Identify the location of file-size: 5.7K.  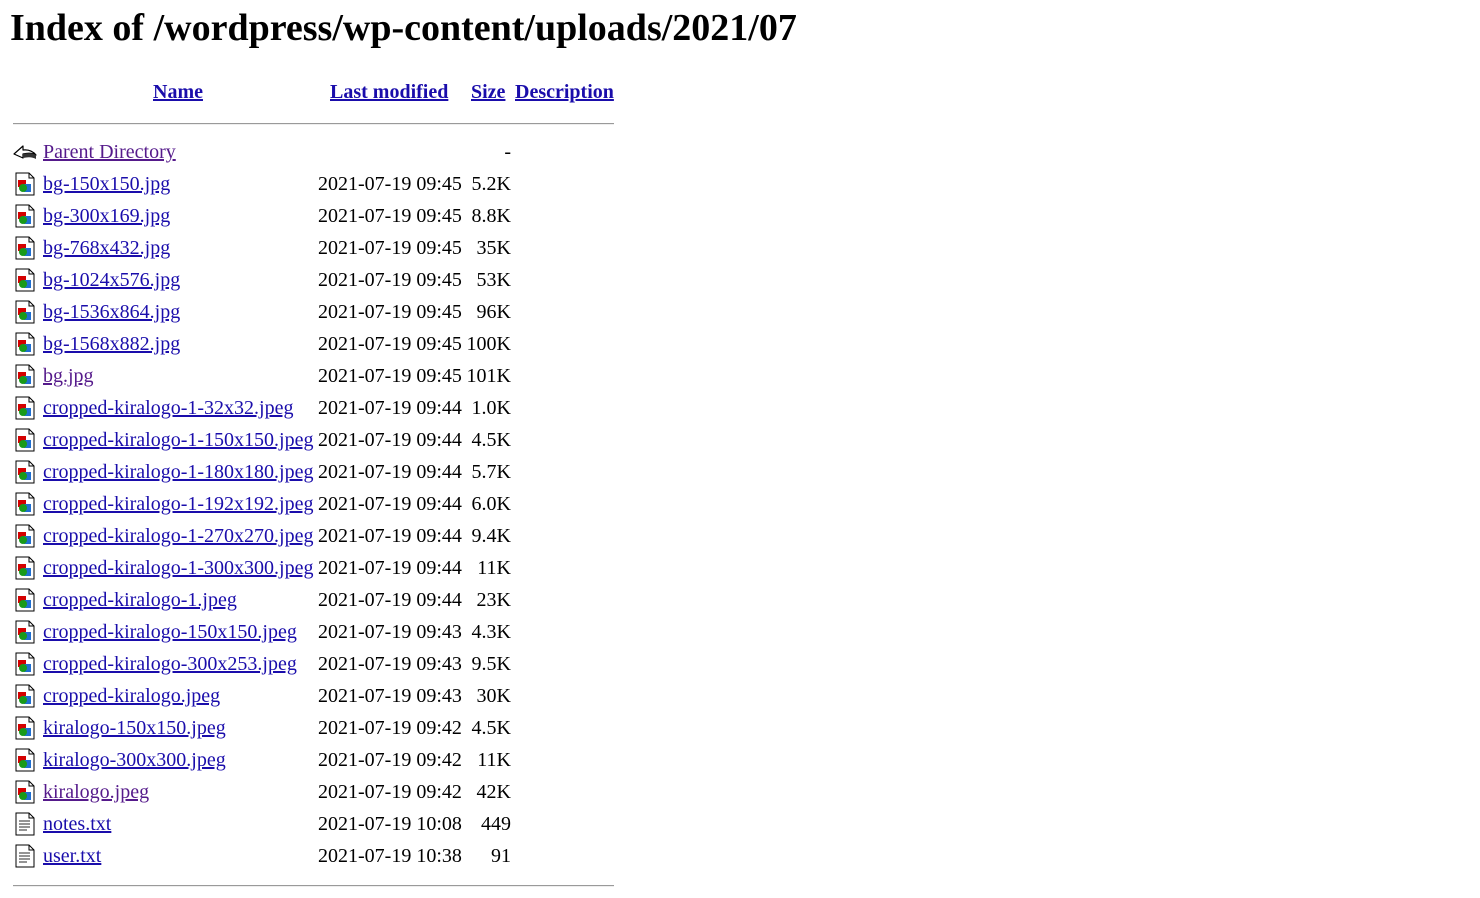
(491, 472).